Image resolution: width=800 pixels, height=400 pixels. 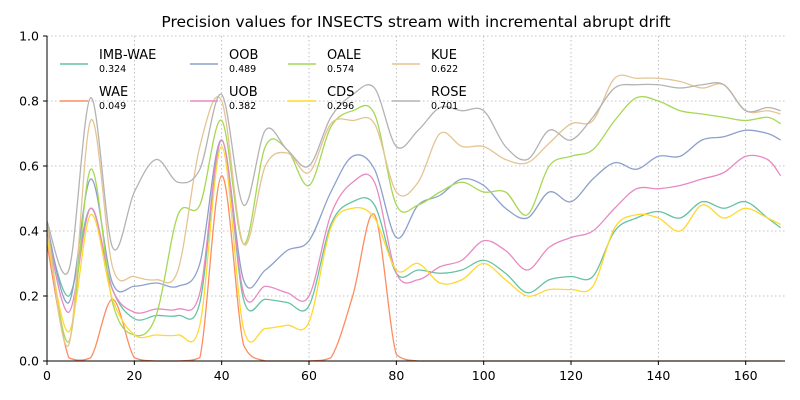 I want to click on legend-label-oale: OALE, so click(x=344, y=55).